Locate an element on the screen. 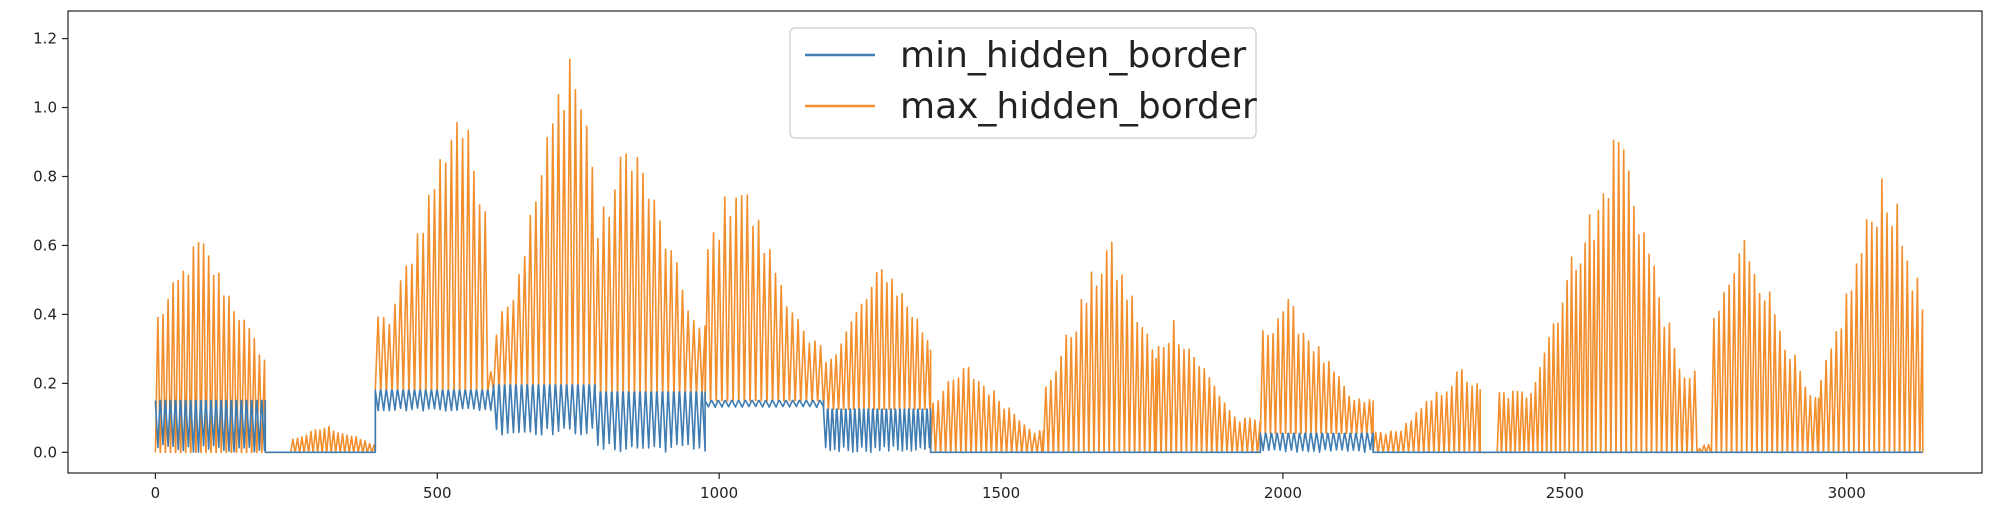  y-tick-label: 0.6 is located at coordinates (45, 245).